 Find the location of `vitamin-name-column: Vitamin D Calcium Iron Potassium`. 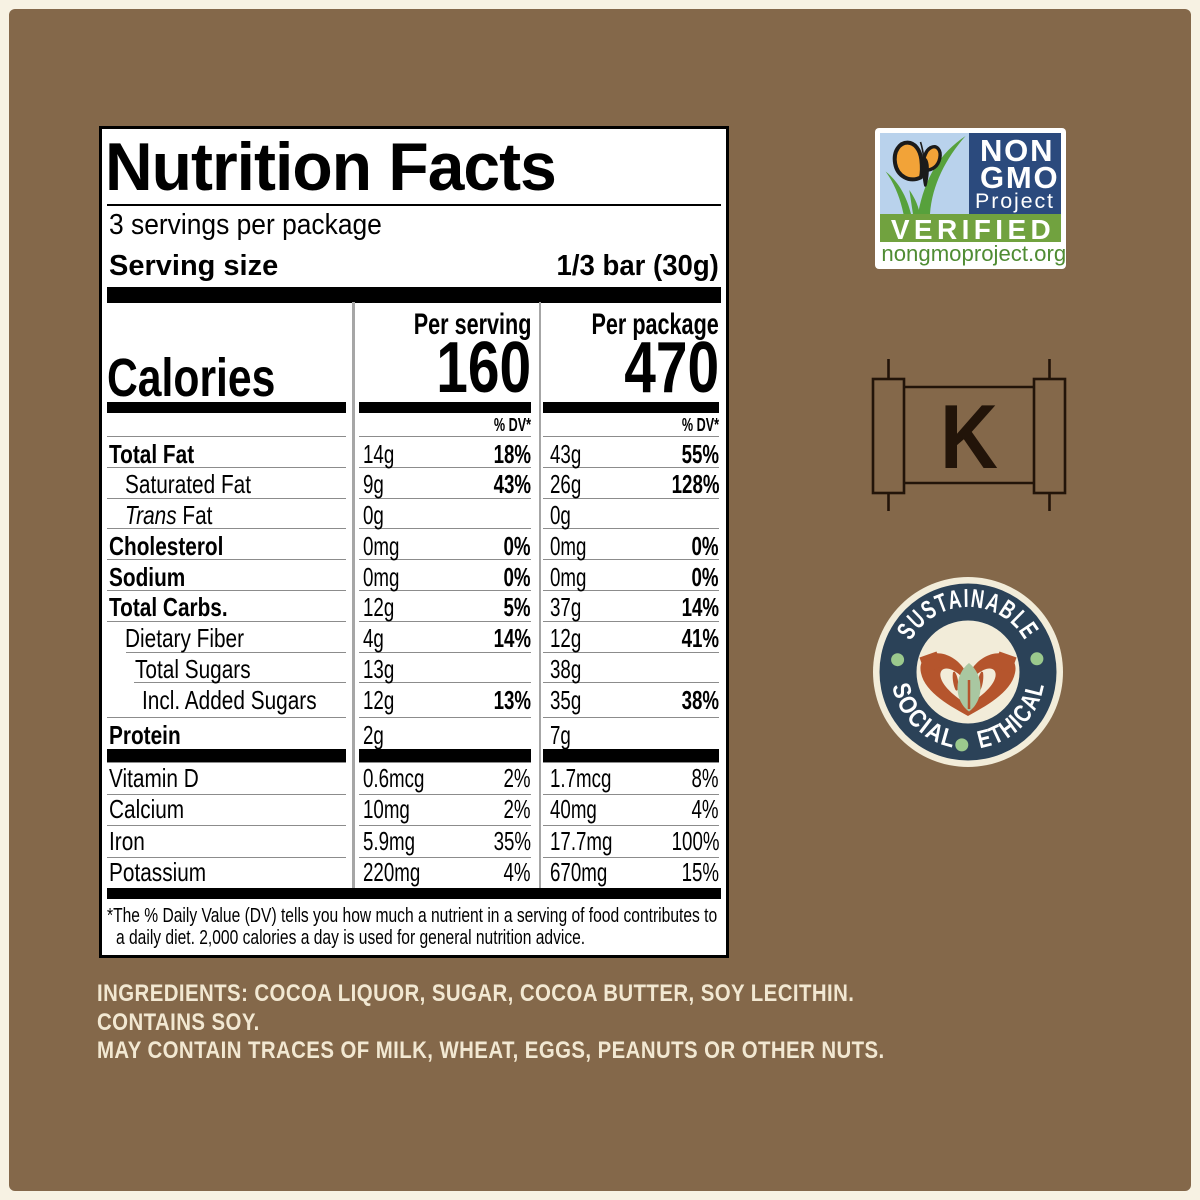

vitamin-name-column: Vitamin D Calcium Iron Potassium is located at coordinates (226, 825).